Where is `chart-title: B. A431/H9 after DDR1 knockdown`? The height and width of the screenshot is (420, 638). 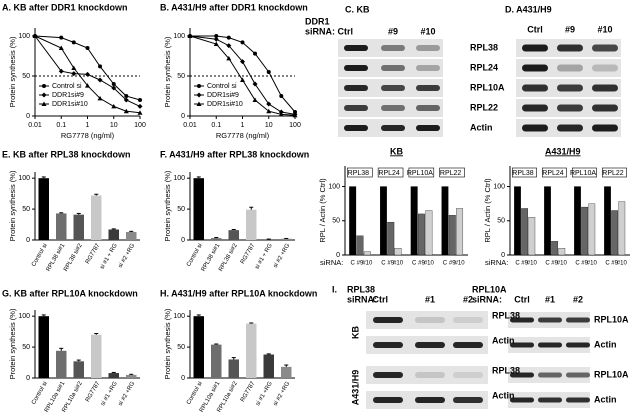 chart-title: B. A431/H9 after DDR1 knockdown is located at coordinates (234, 7).